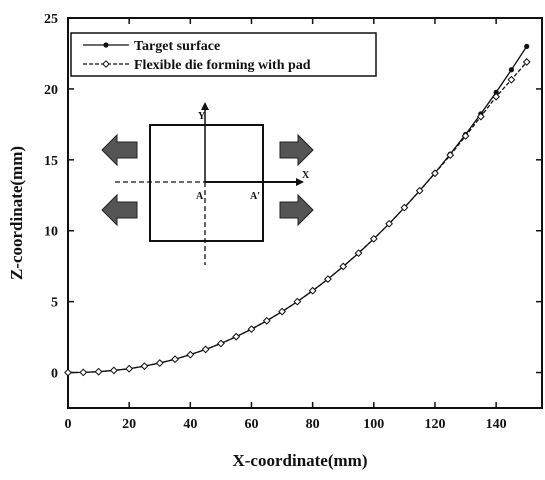  I want to click on legend-box, so click(223, 54).